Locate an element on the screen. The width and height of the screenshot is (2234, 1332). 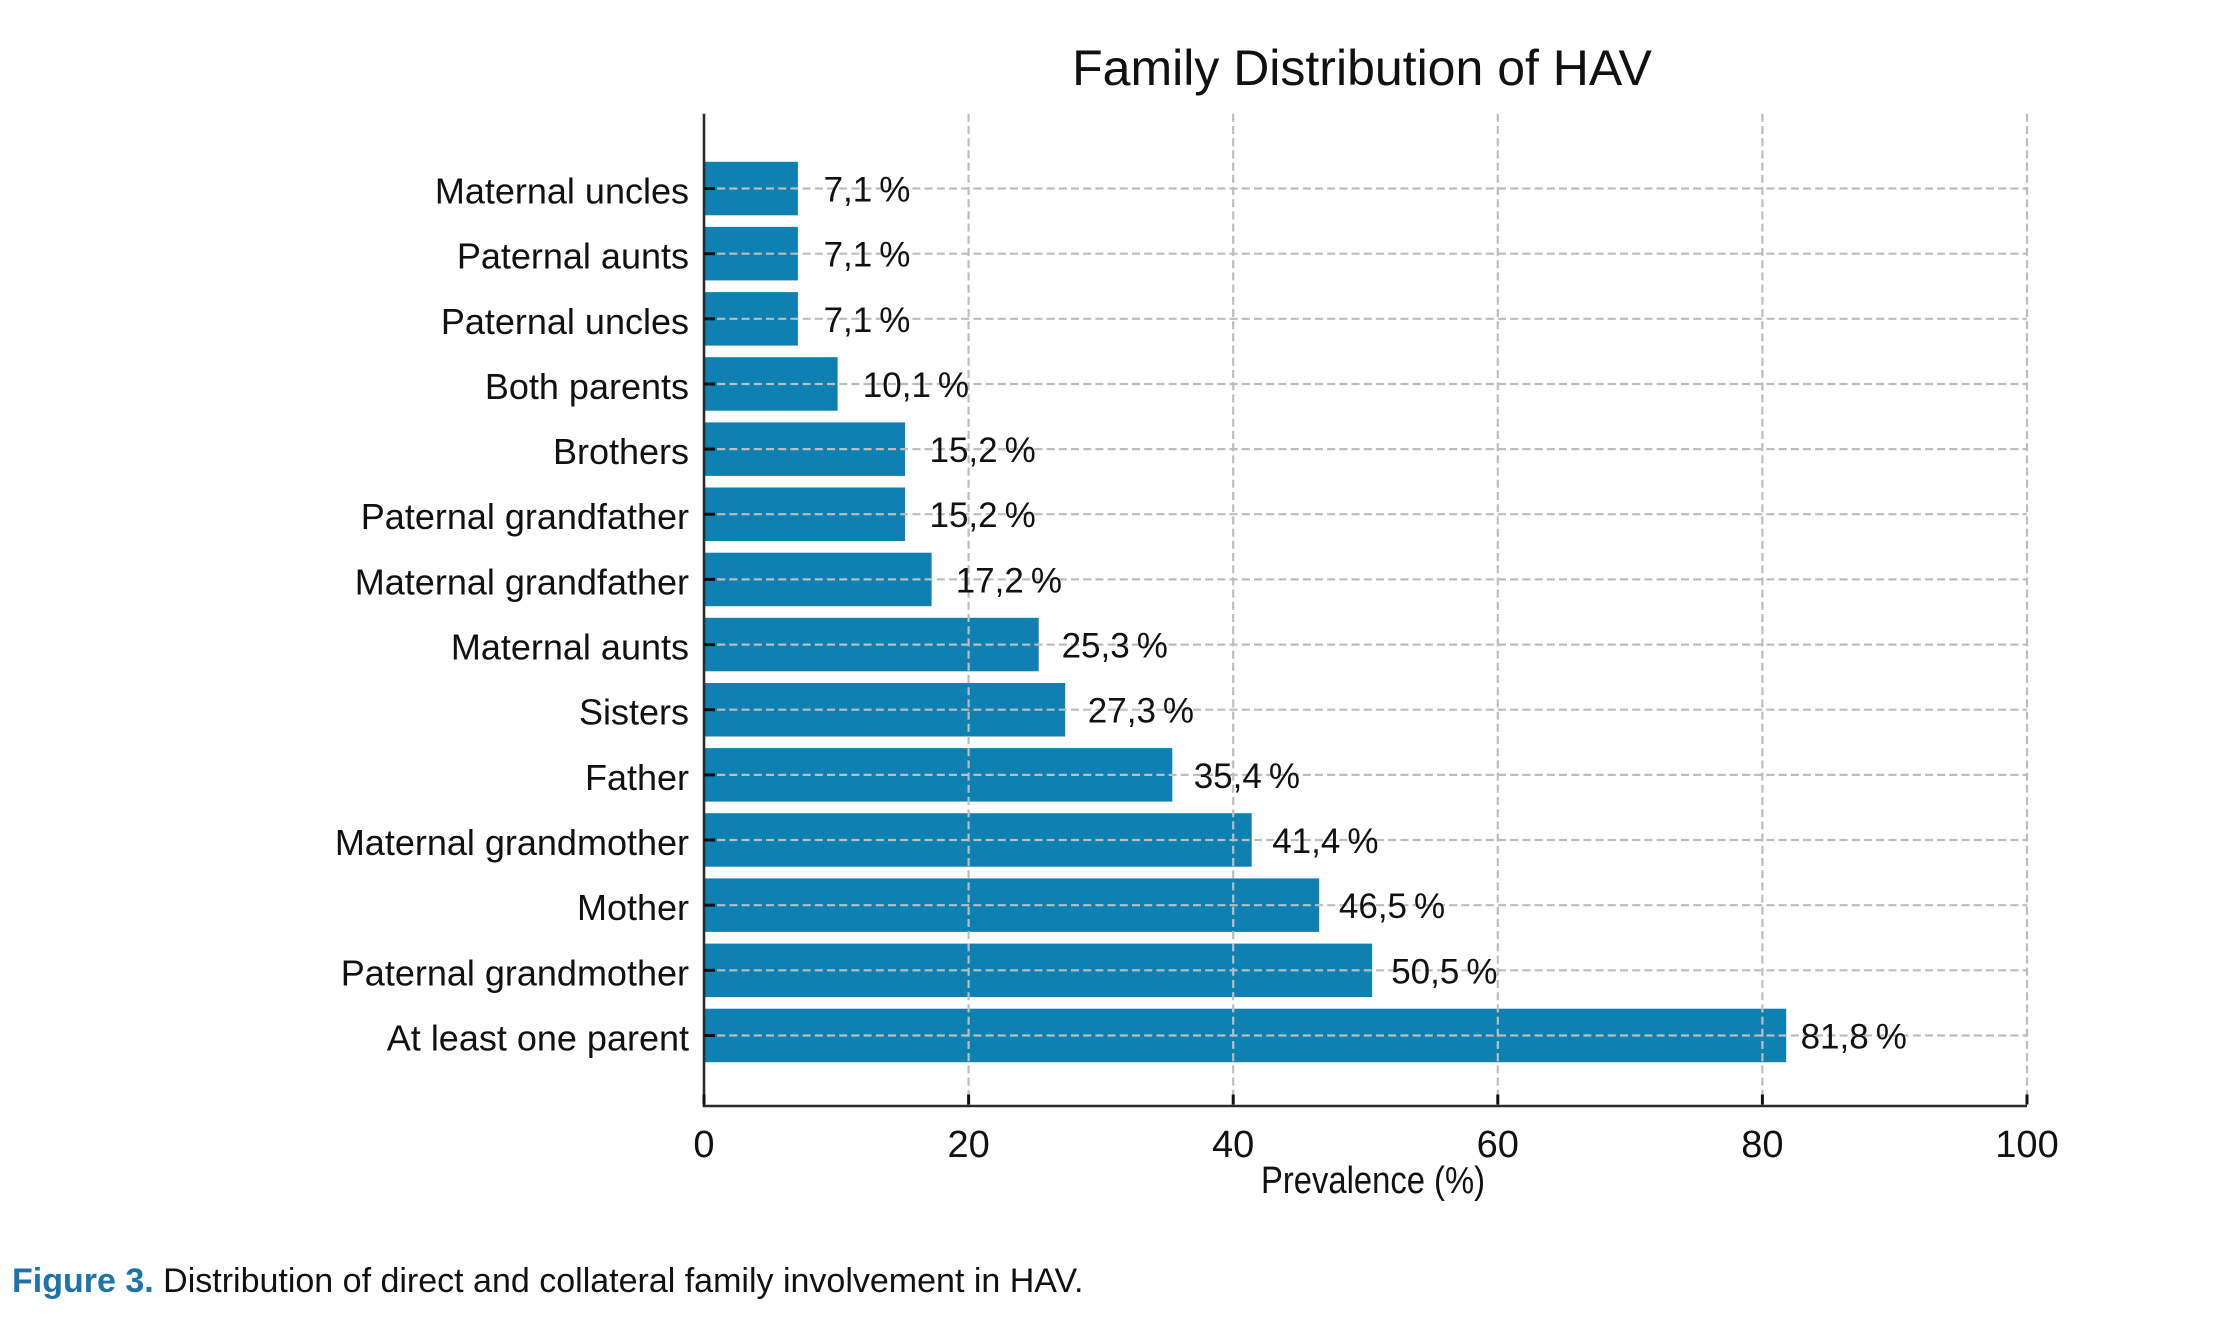
svg-text: Mother is located at coordinates (633, 907).